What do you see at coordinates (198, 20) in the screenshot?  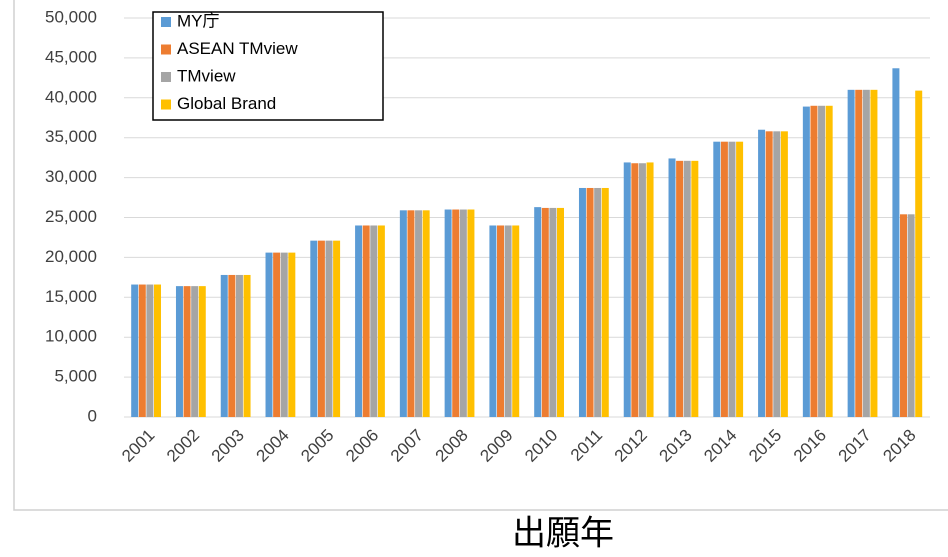 I see `legend-label: MY庁` at bounding box center [198, 20].